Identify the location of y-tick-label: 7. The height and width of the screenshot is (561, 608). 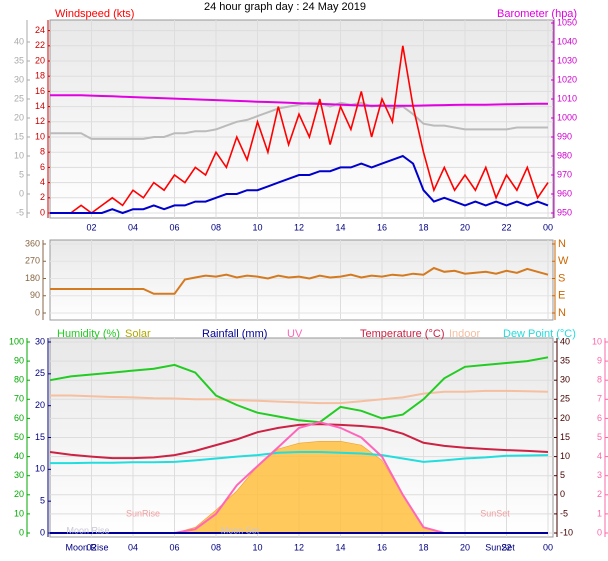
(599, 399).